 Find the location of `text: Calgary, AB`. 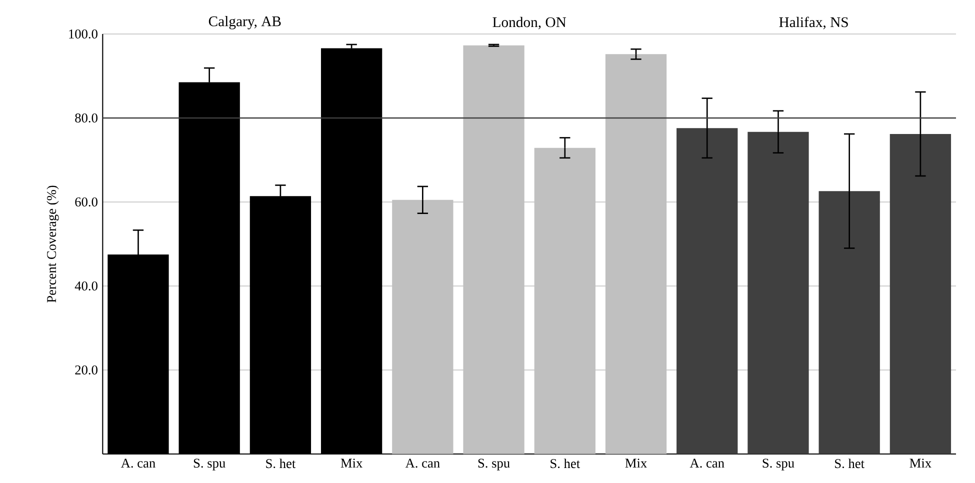

text: Calgary, AB is located at coordinates (244, 23).